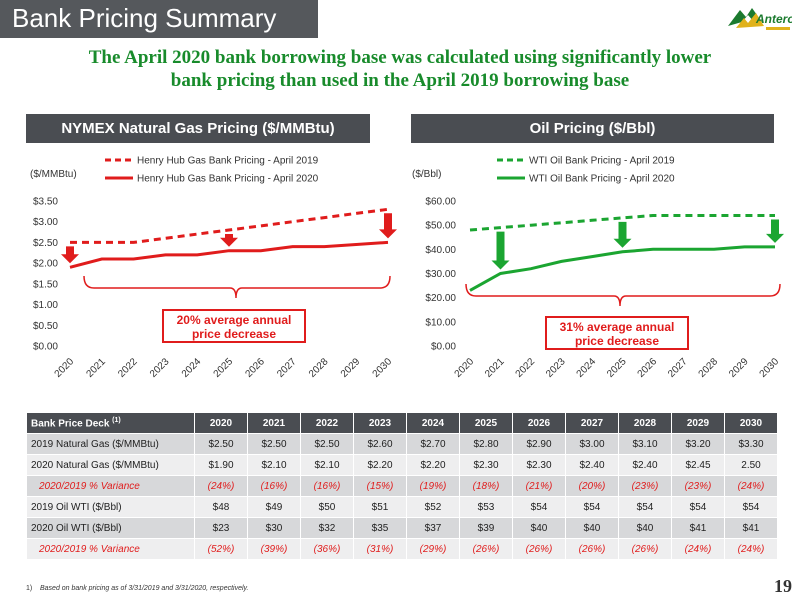 This screenshot has height=600, width=800. I want to click on title-bar: Bank Pricing Summary, so click(159, 19).